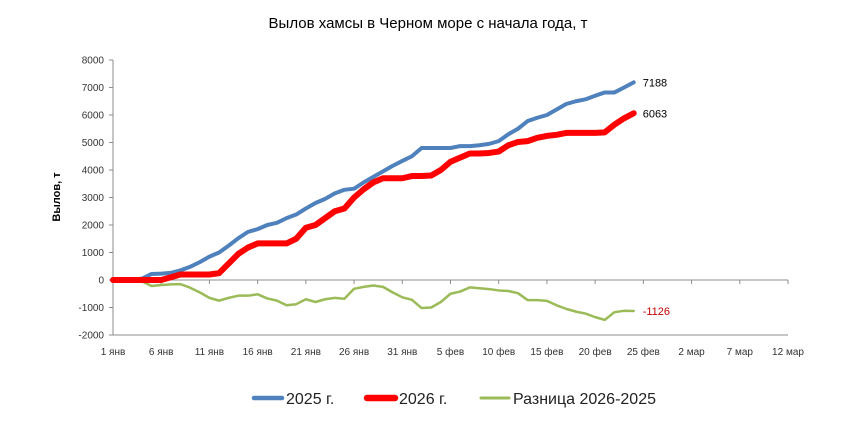  Describe the element at coordinates (740, 352) in the screenshot. I see `x-tick-label: 7 мар` at that location.